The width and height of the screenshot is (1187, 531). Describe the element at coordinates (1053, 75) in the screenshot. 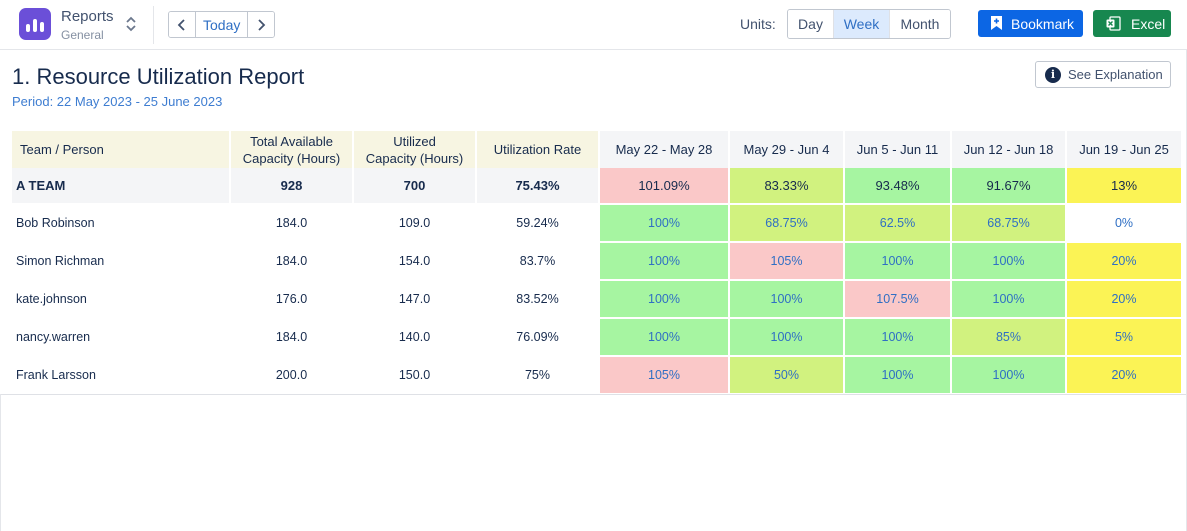

I see `info-icon: i` at that location.